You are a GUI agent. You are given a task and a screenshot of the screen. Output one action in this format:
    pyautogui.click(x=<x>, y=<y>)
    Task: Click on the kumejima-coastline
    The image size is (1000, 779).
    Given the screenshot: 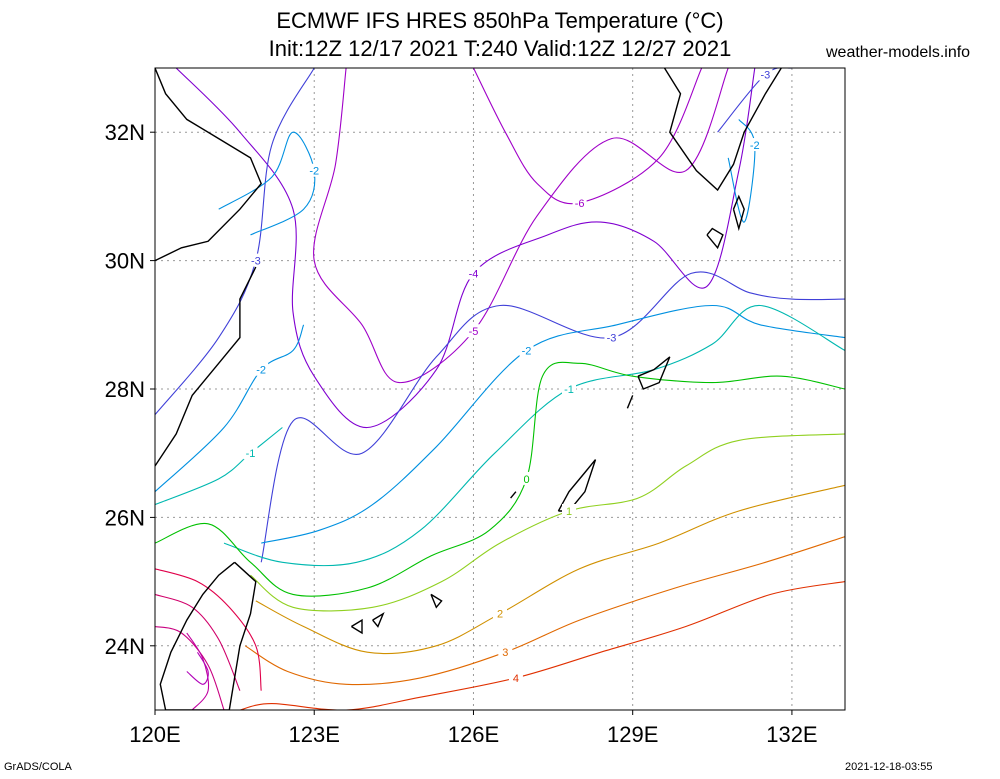 What is the action you would take?
    pyautogui.click(x=513, y=495)
    